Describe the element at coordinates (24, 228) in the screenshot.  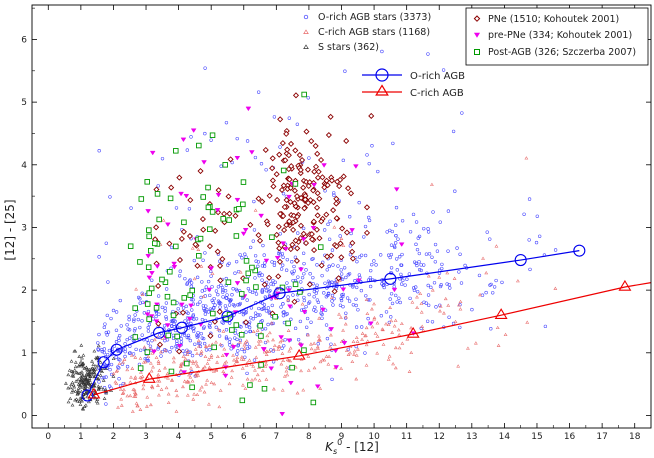
I see `y-tick-label: 3` at that location.